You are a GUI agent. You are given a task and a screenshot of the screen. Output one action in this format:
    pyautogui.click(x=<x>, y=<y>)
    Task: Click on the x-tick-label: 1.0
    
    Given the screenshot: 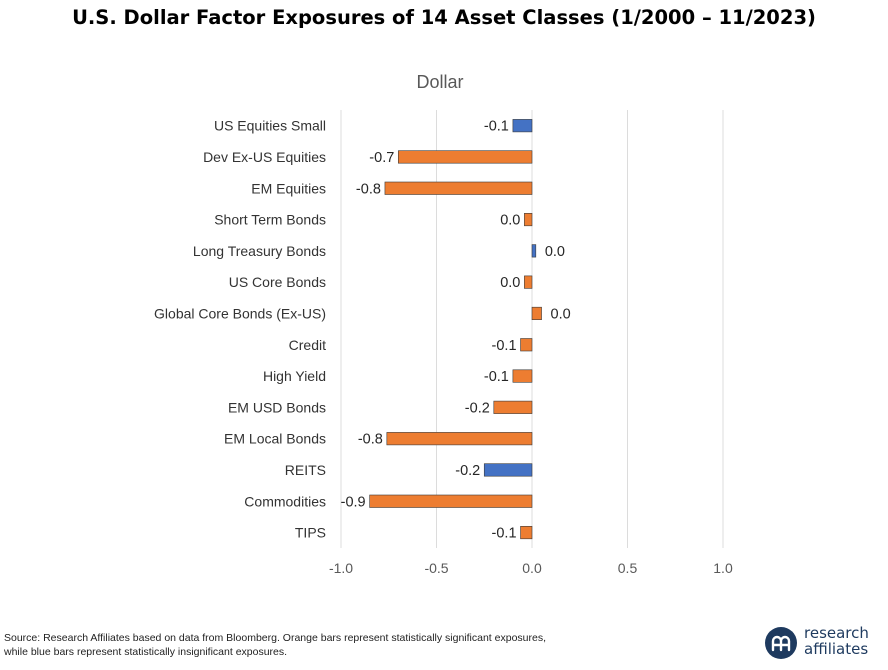 What is the action you would take?
    pyautogui.click(x=723, y=568)
    